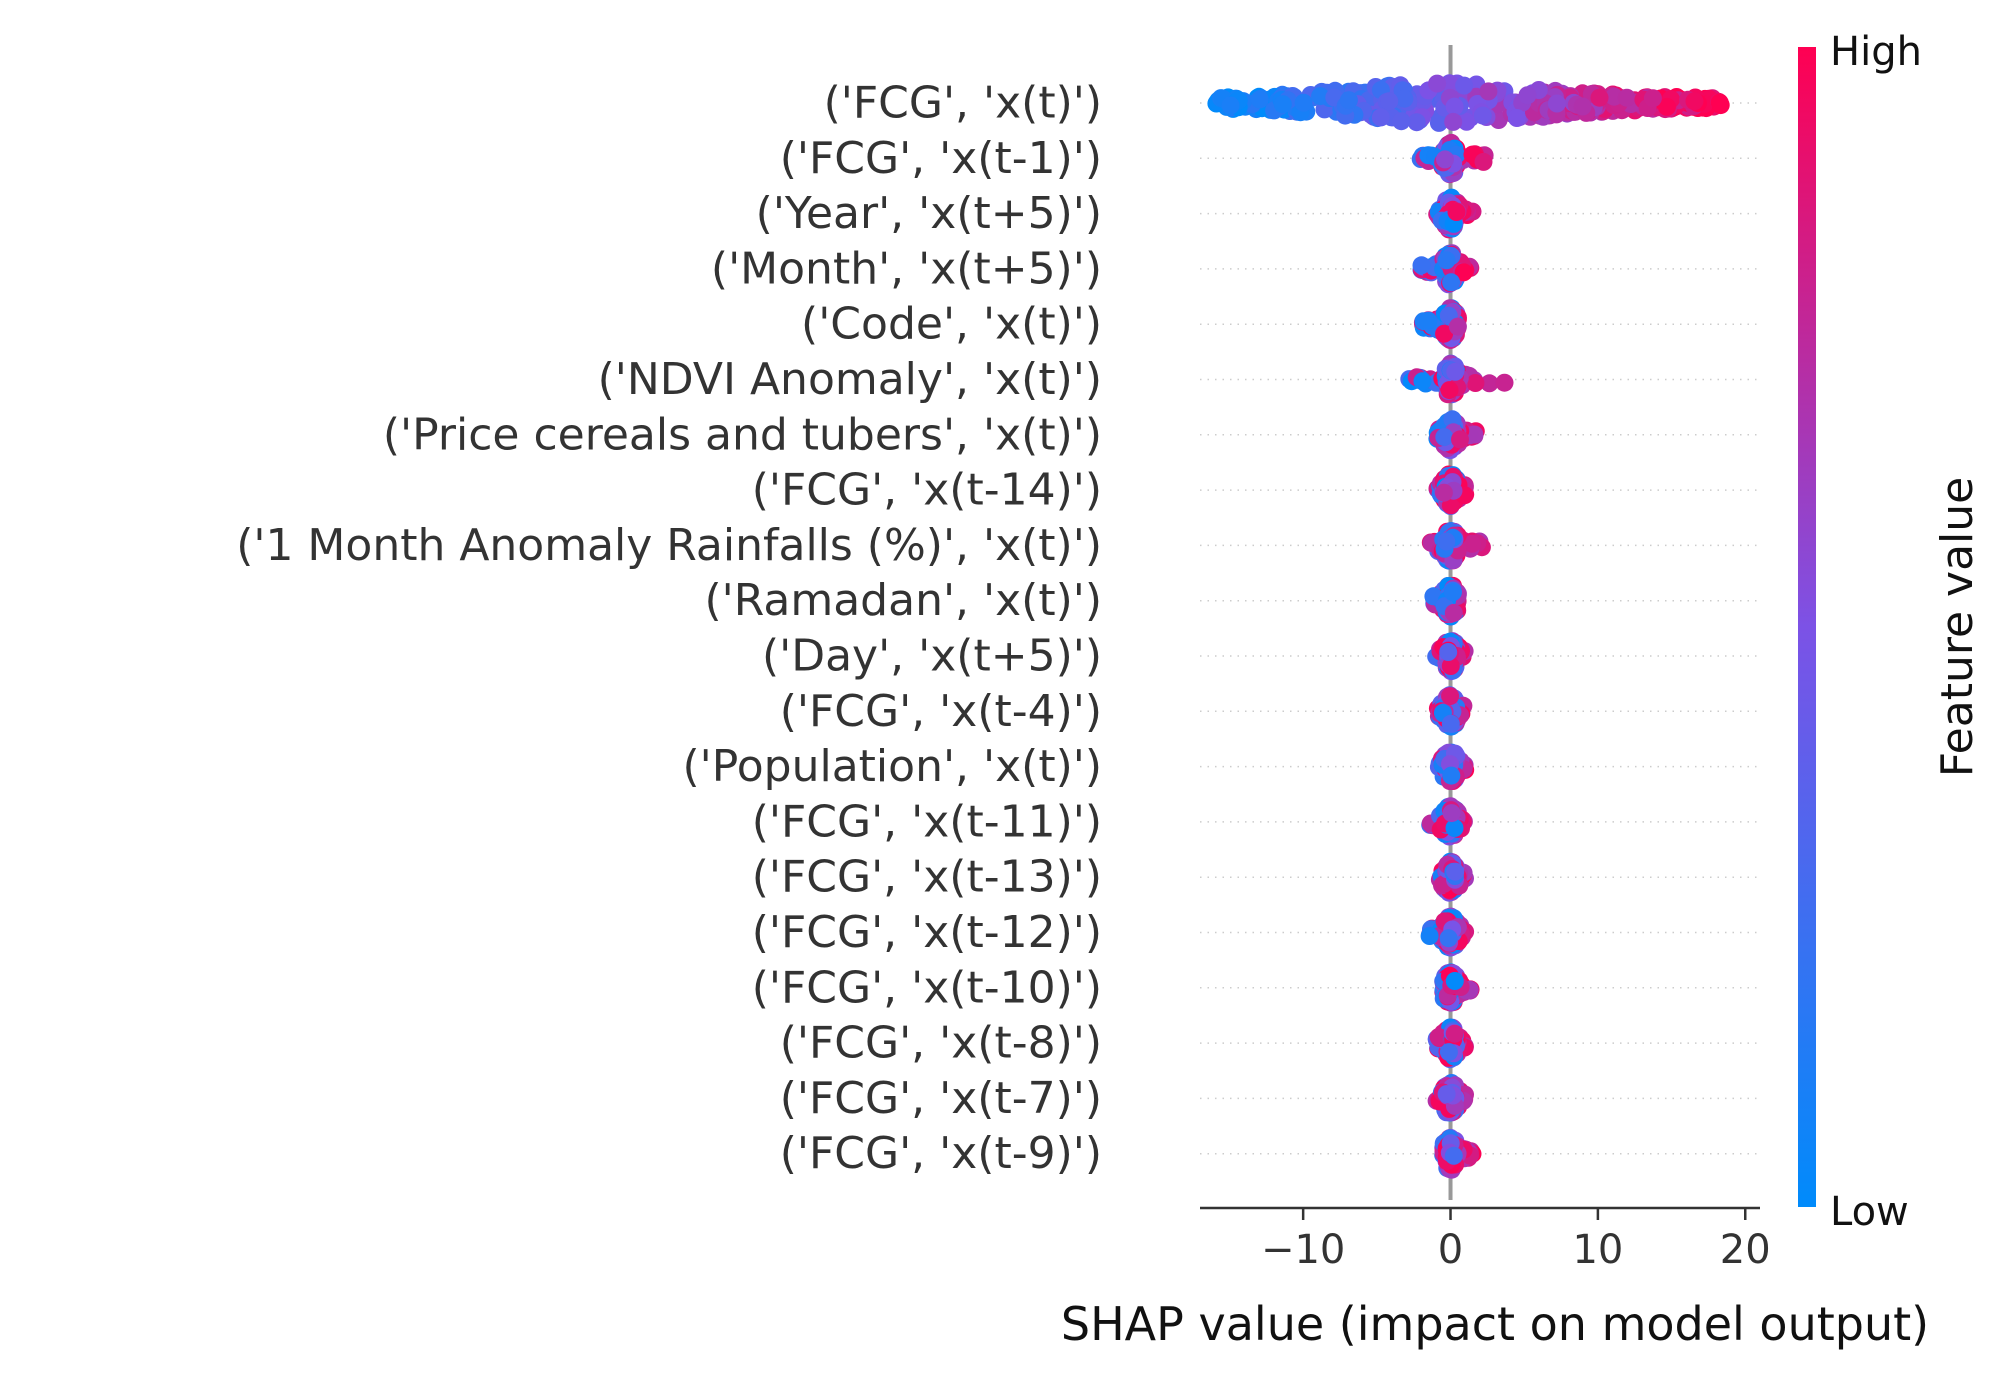 The width and height of the screenshot is (2014, 1379). What do you see at coordinates (927, 877) in the screenshot?
I see `feature-label: ('FCG', 'x(t-13)')` at bounding box center [927, 877].